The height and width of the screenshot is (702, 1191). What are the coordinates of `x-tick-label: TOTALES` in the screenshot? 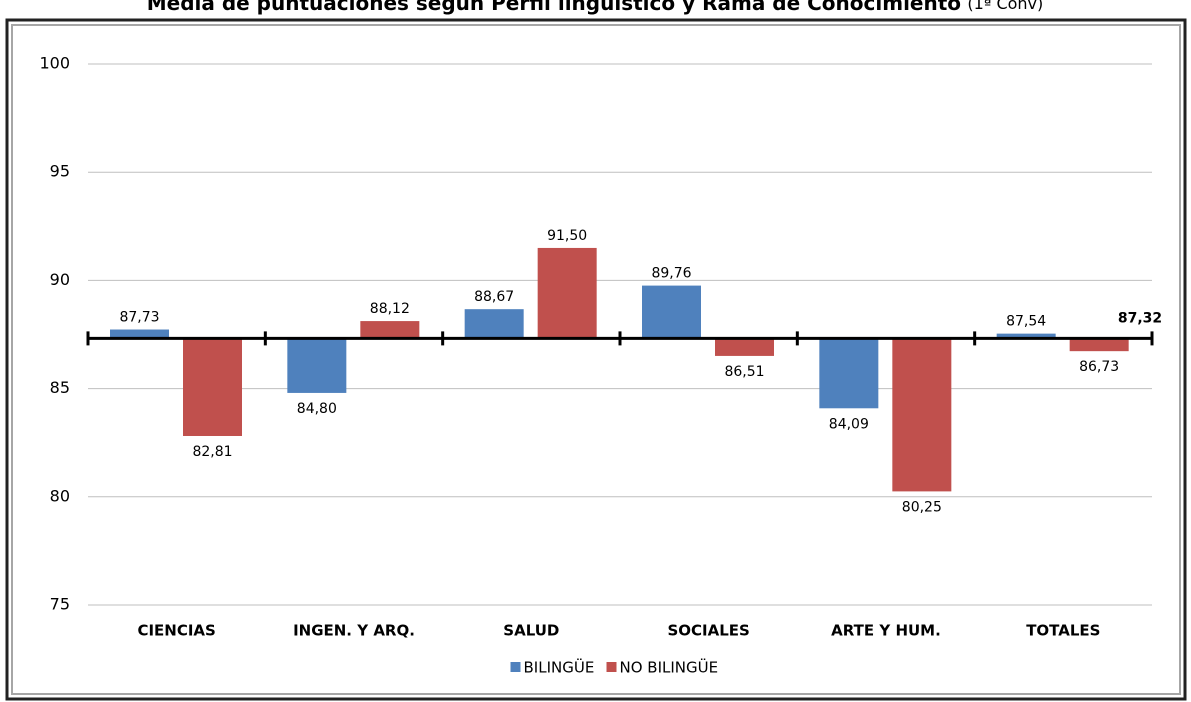 It's located at (1063, 631).